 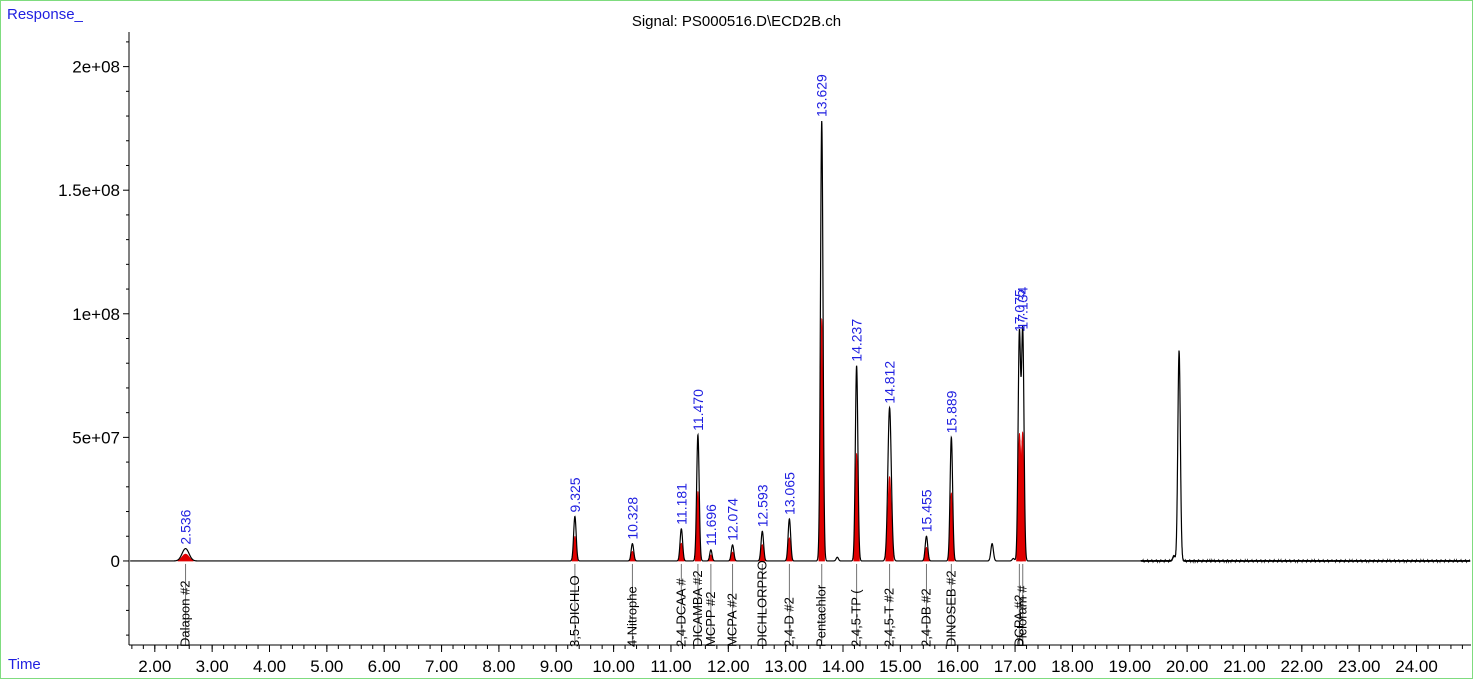 I want to click on x-tick-label: 19.00, so click(x=1129, y=666).